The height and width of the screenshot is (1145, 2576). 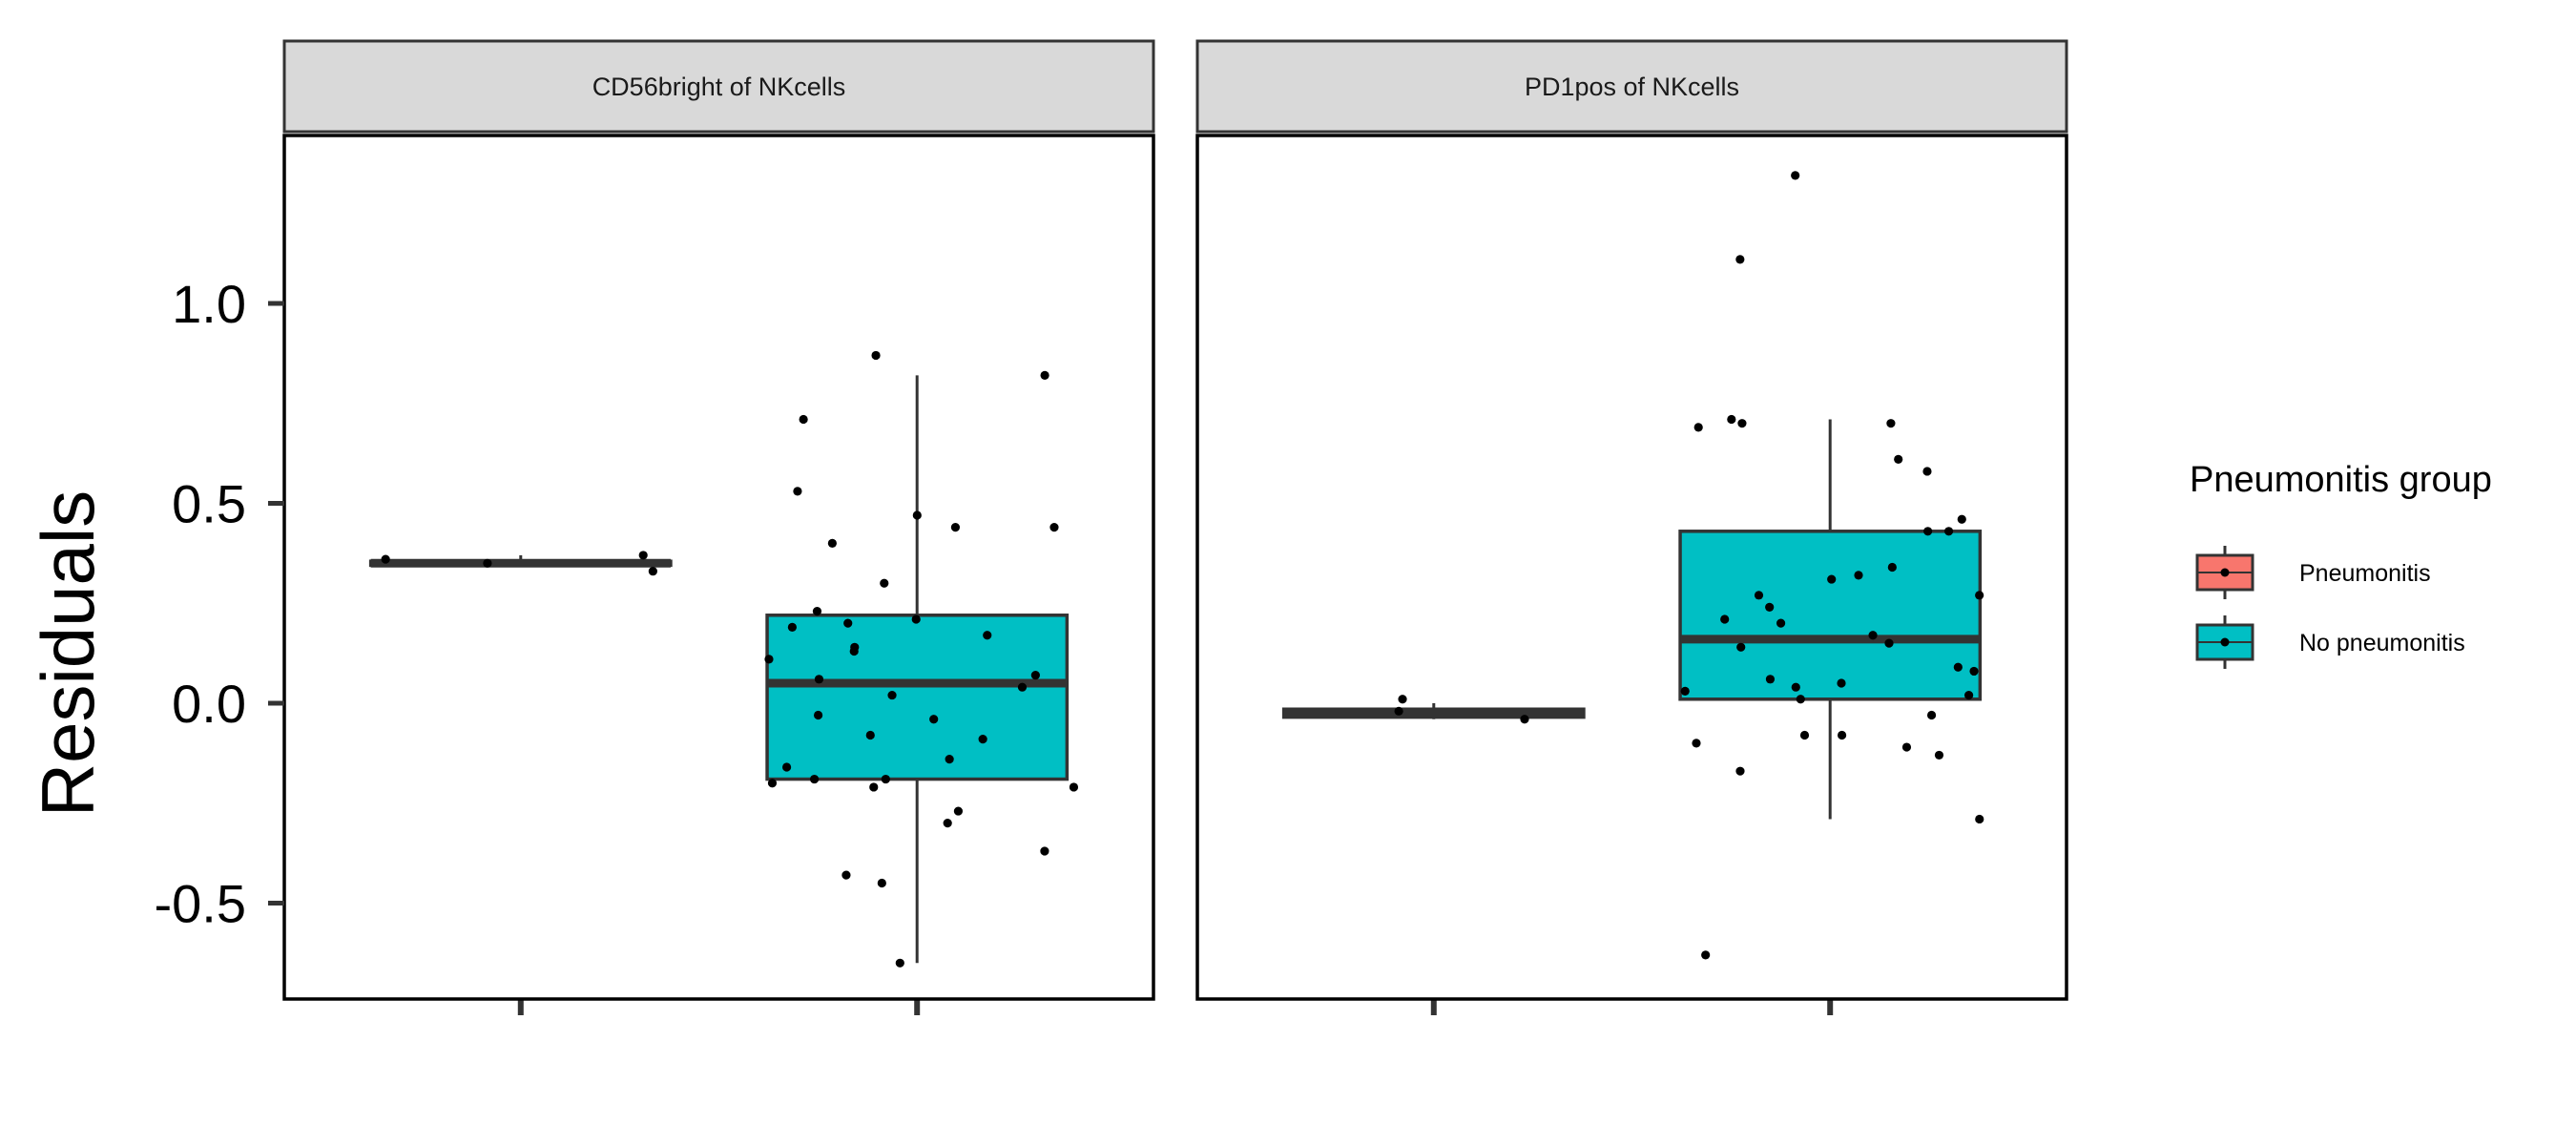 I want to click on facet-strip-label: PD1pos of NKcells, so click(x=1632, y=87).